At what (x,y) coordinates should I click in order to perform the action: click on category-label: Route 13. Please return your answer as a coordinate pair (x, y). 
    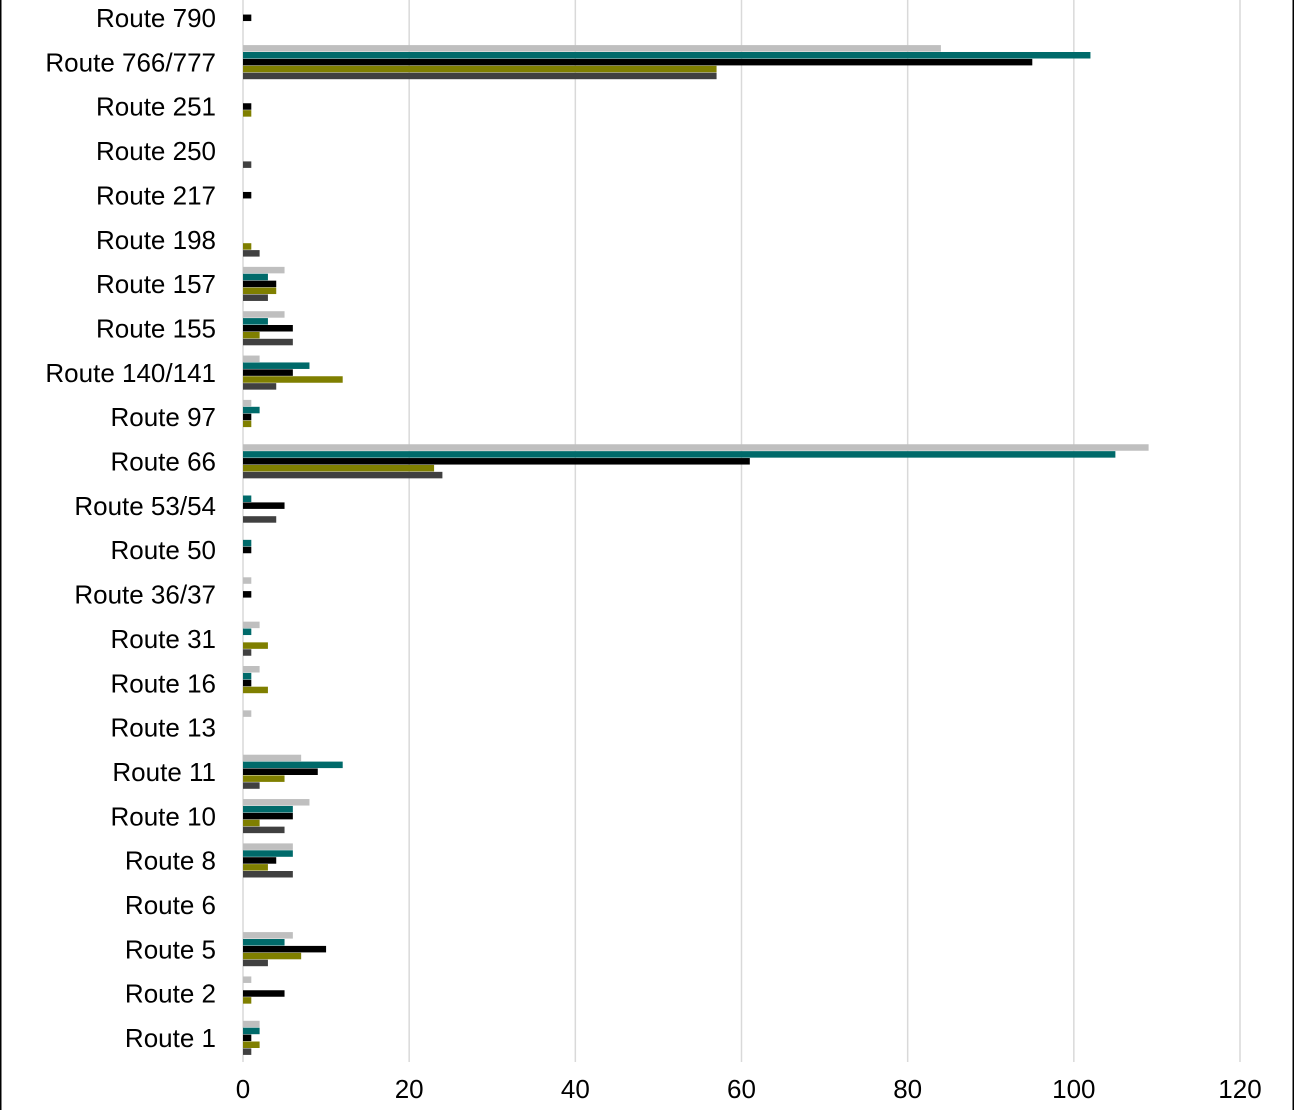
    Looking at the image, I should click on (163, 728).